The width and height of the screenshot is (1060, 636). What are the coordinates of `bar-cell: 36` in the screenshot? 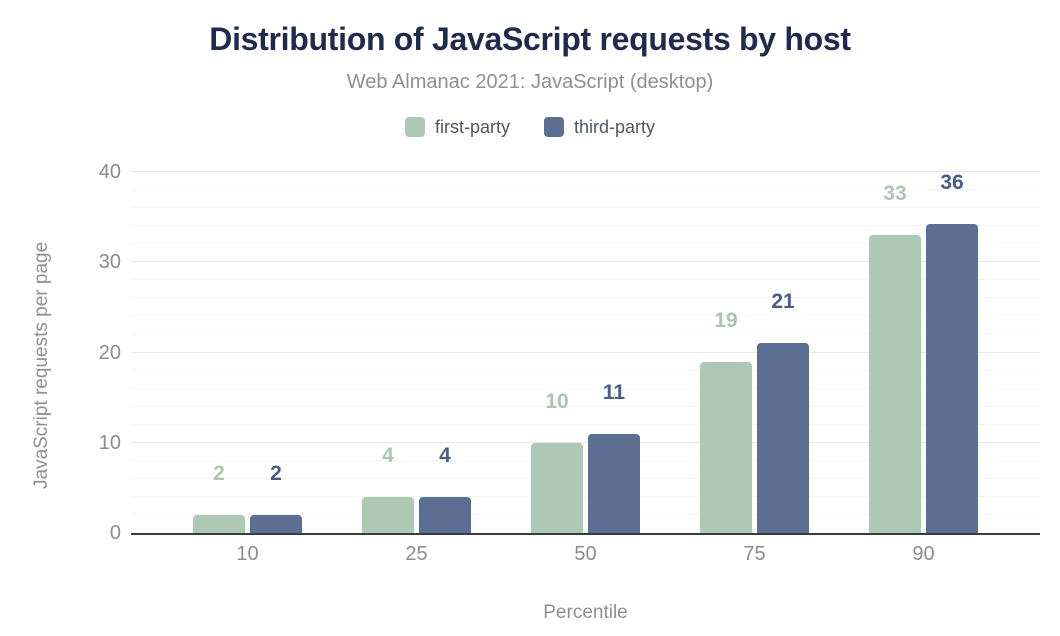 It's located at (952, 352).